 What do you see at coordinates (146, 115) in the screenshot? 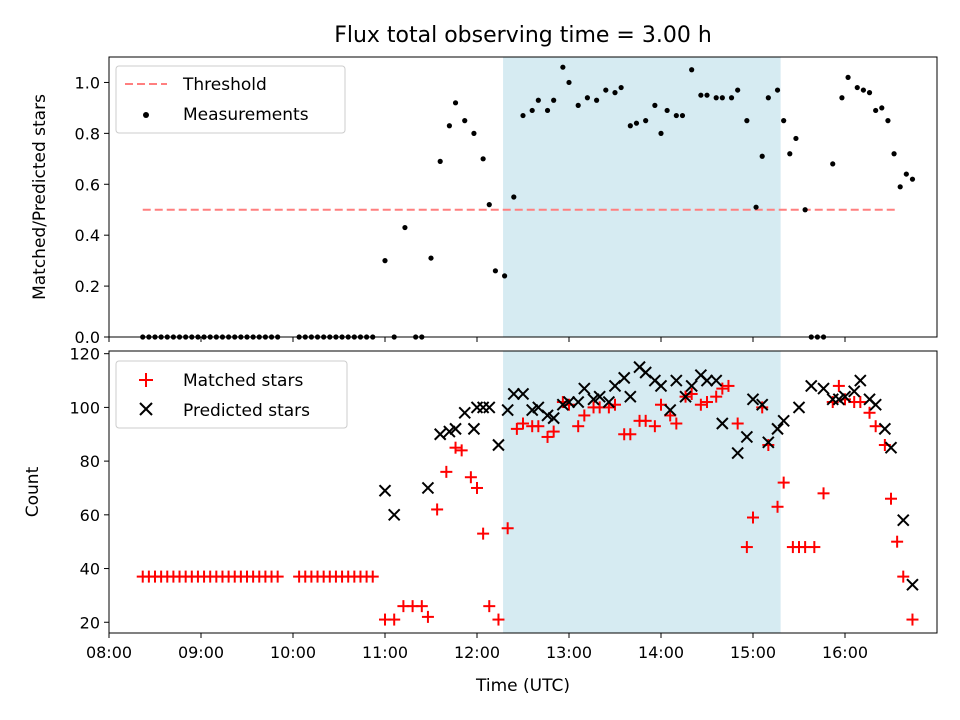
I see `legend-measurements-swatch` at bounding box center [146, 115].